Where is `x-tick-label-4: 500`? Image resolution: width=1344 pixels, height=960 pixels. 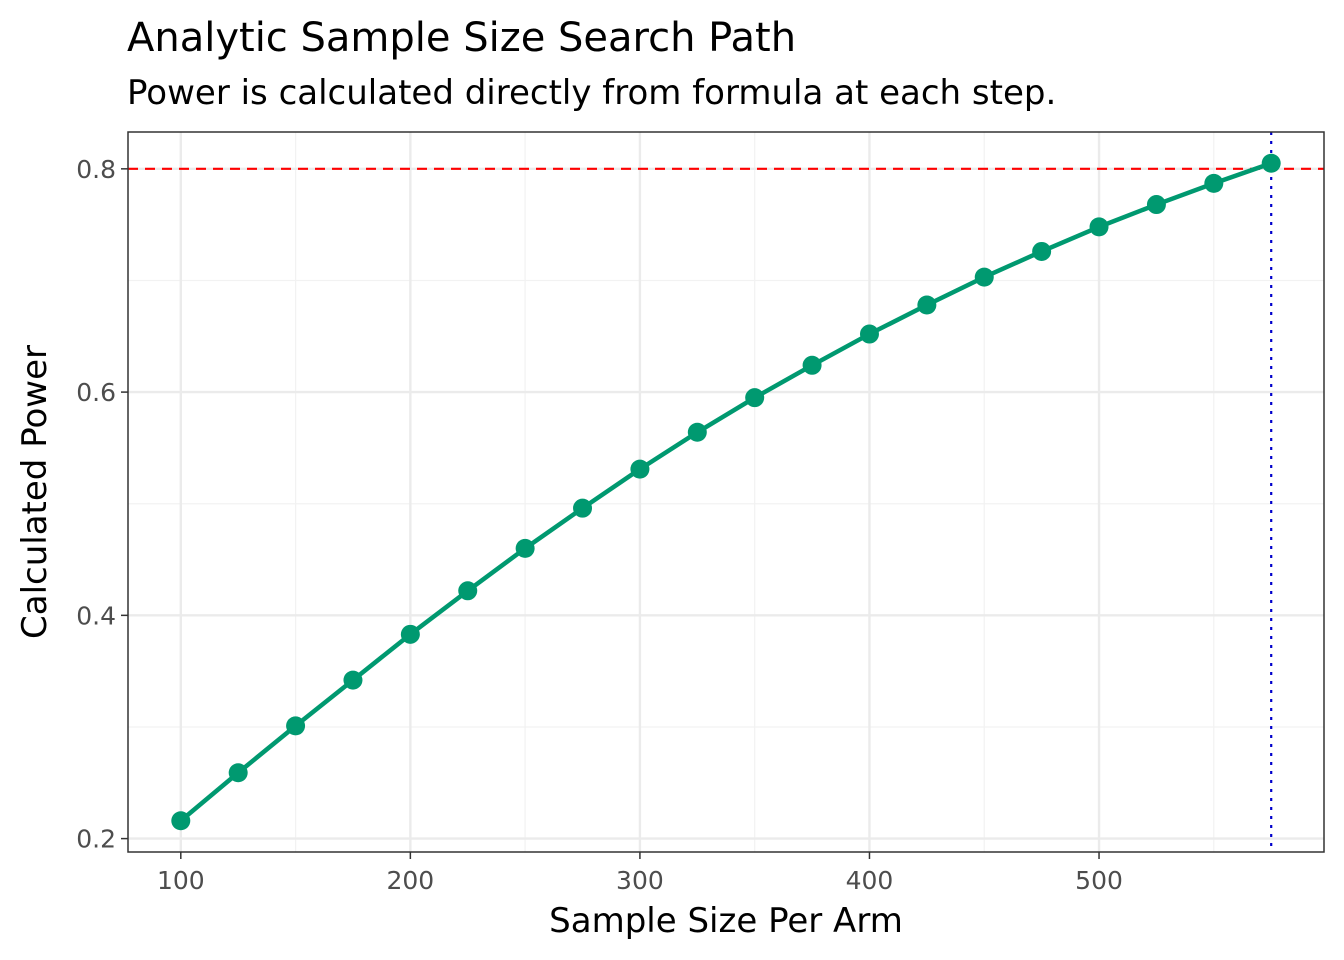 x-tick-label-4: 500 is located at coordinates (1099, 880).